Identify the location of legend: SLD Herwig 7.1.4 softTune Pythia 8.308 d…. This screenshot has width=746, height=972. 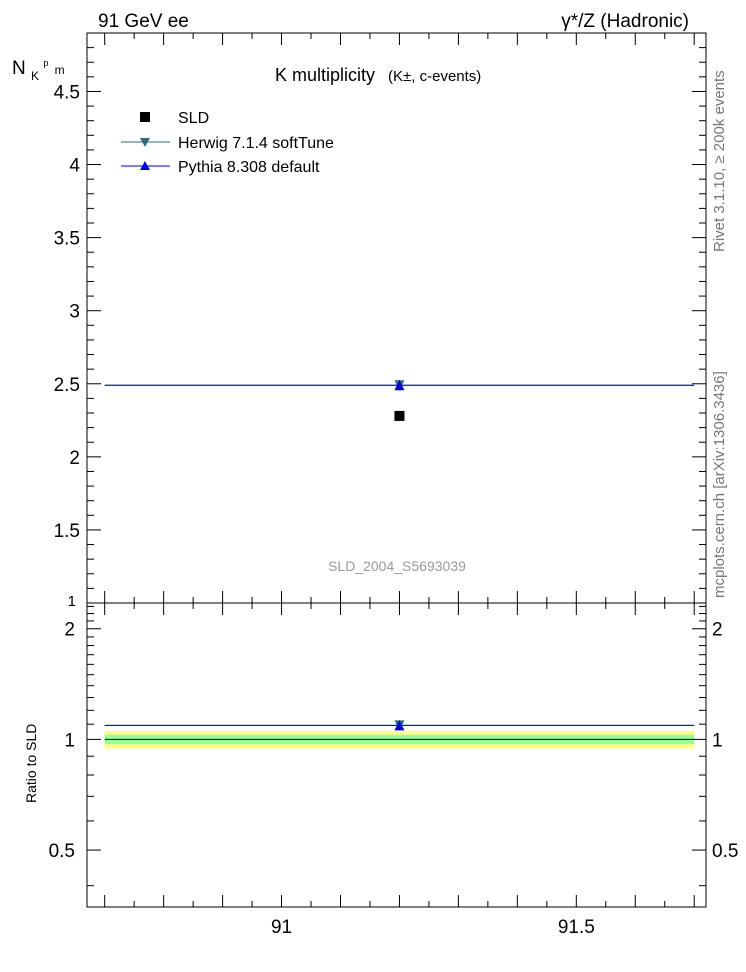
(227, 143).